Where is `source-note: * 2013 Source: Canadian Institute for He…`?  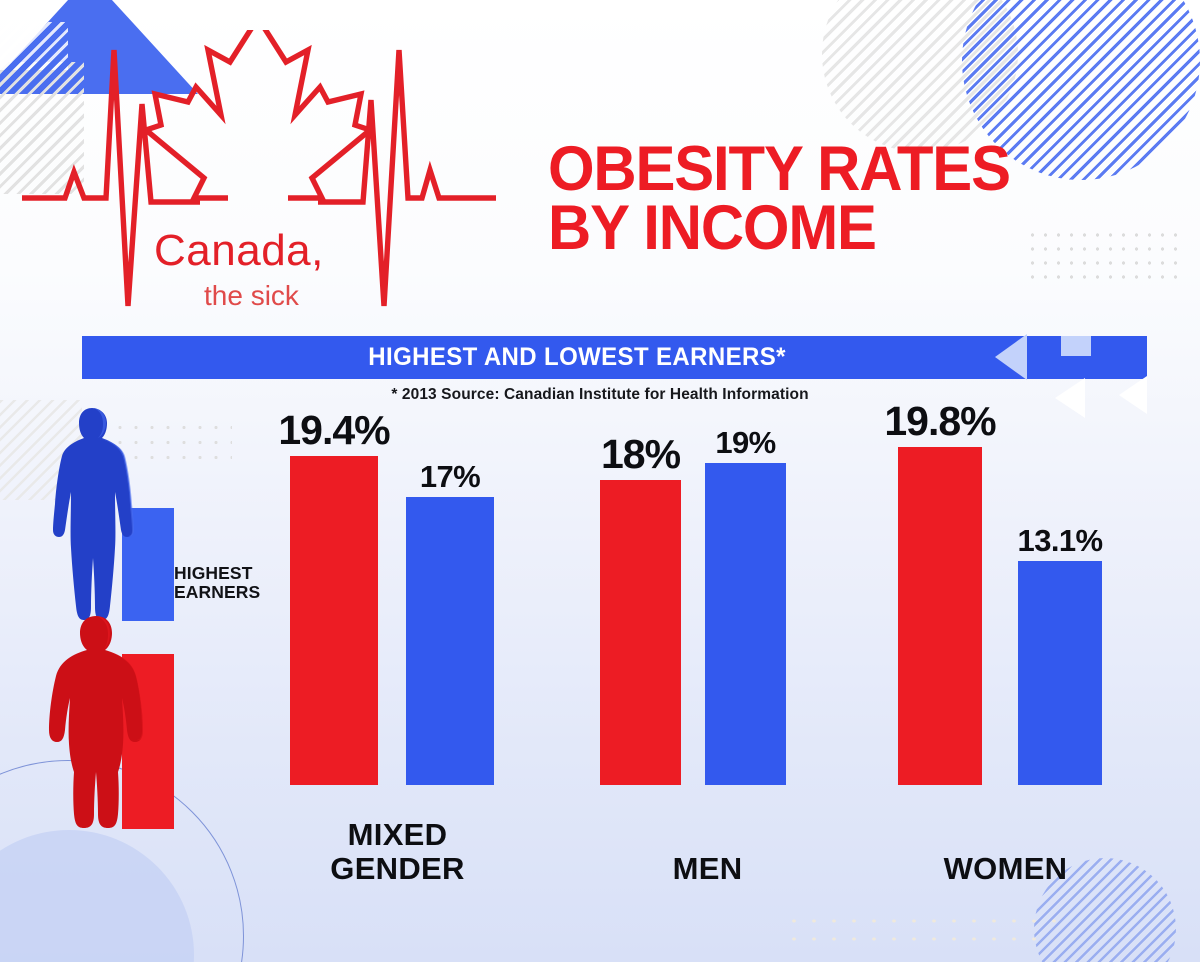
source-note: * 2013 Source: Canadian Institute for He… is located at coordinates (600, 394).